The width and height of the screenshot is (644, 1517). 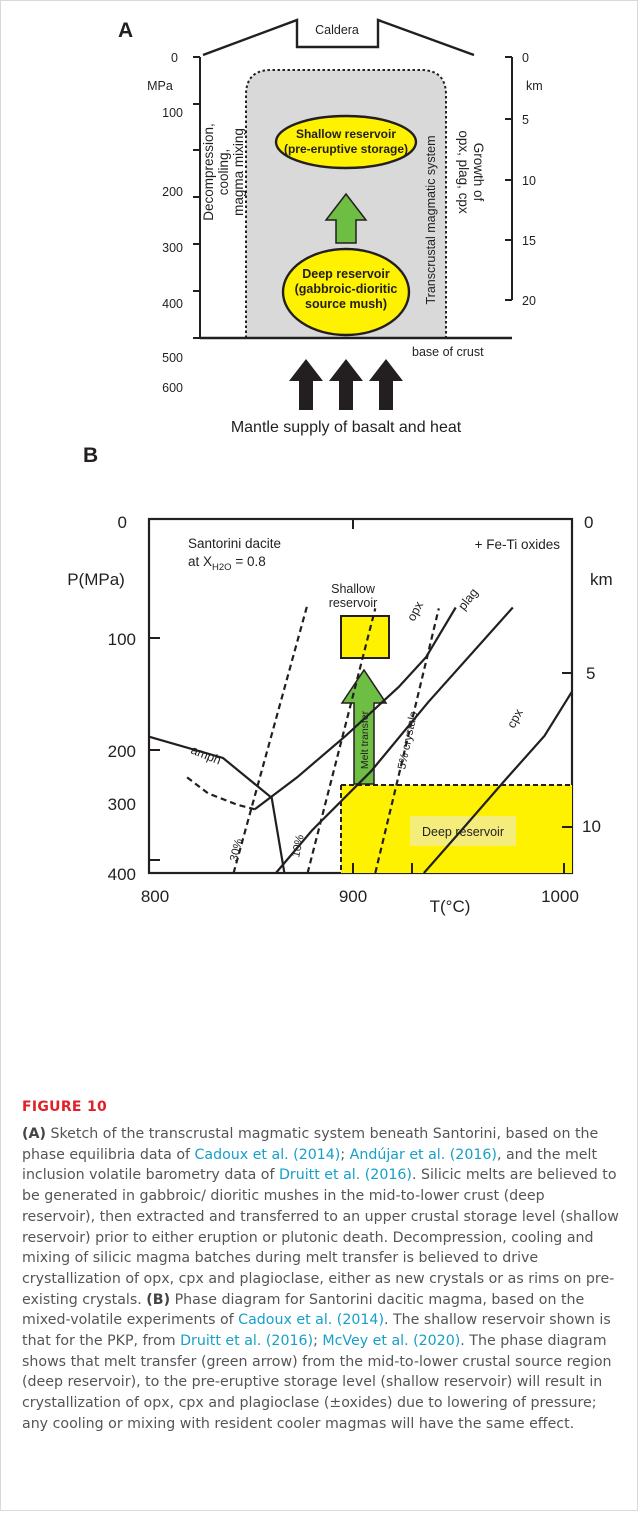 What do you see at coordinates (534, 86) in the screenshot?
I see `km-unit-a: km` at bounding box center [534, 86].